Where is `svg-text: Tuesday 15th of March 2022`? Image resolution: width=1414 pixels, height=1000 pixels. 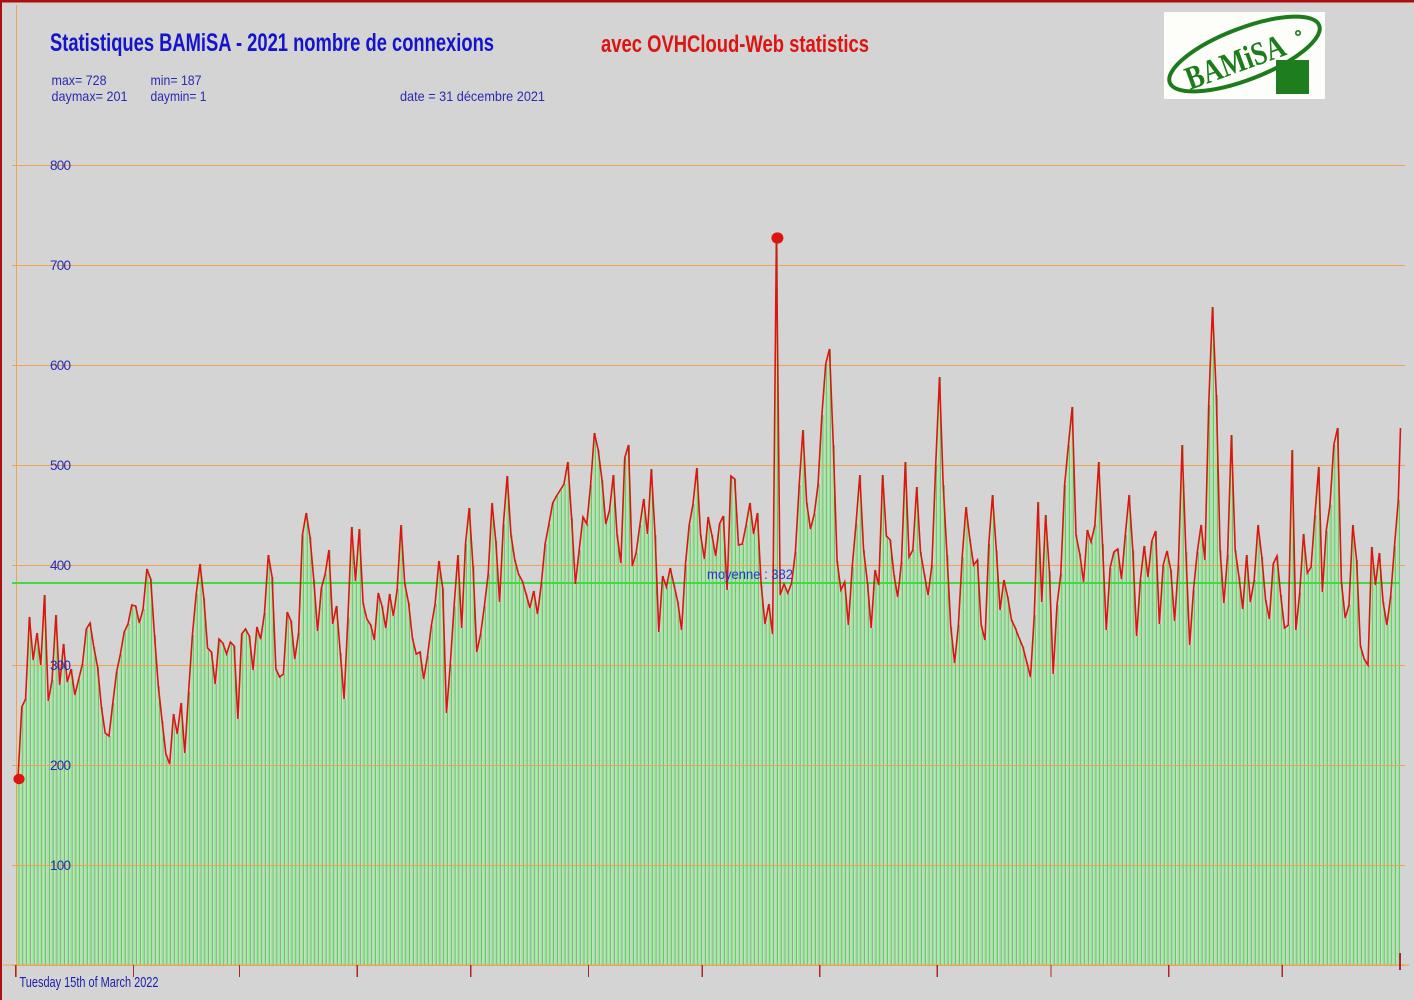
svg-text: Tuesday 15th of March 2022 is located at coordinates (89, 982).